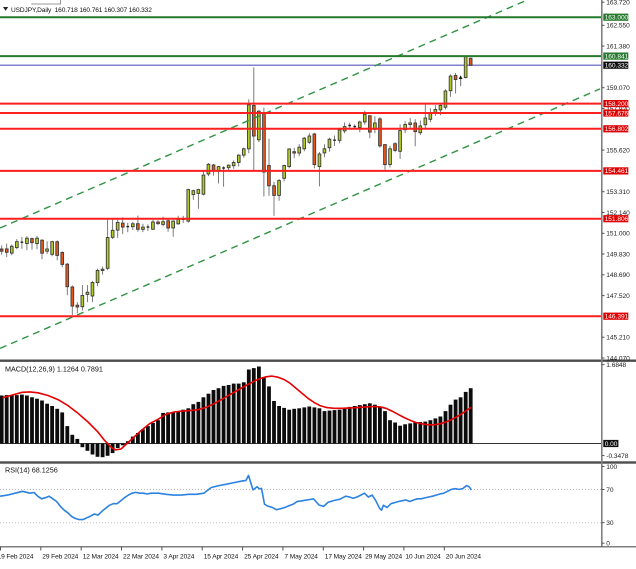  I want to click on svg-text: 70, so click(610, 490).